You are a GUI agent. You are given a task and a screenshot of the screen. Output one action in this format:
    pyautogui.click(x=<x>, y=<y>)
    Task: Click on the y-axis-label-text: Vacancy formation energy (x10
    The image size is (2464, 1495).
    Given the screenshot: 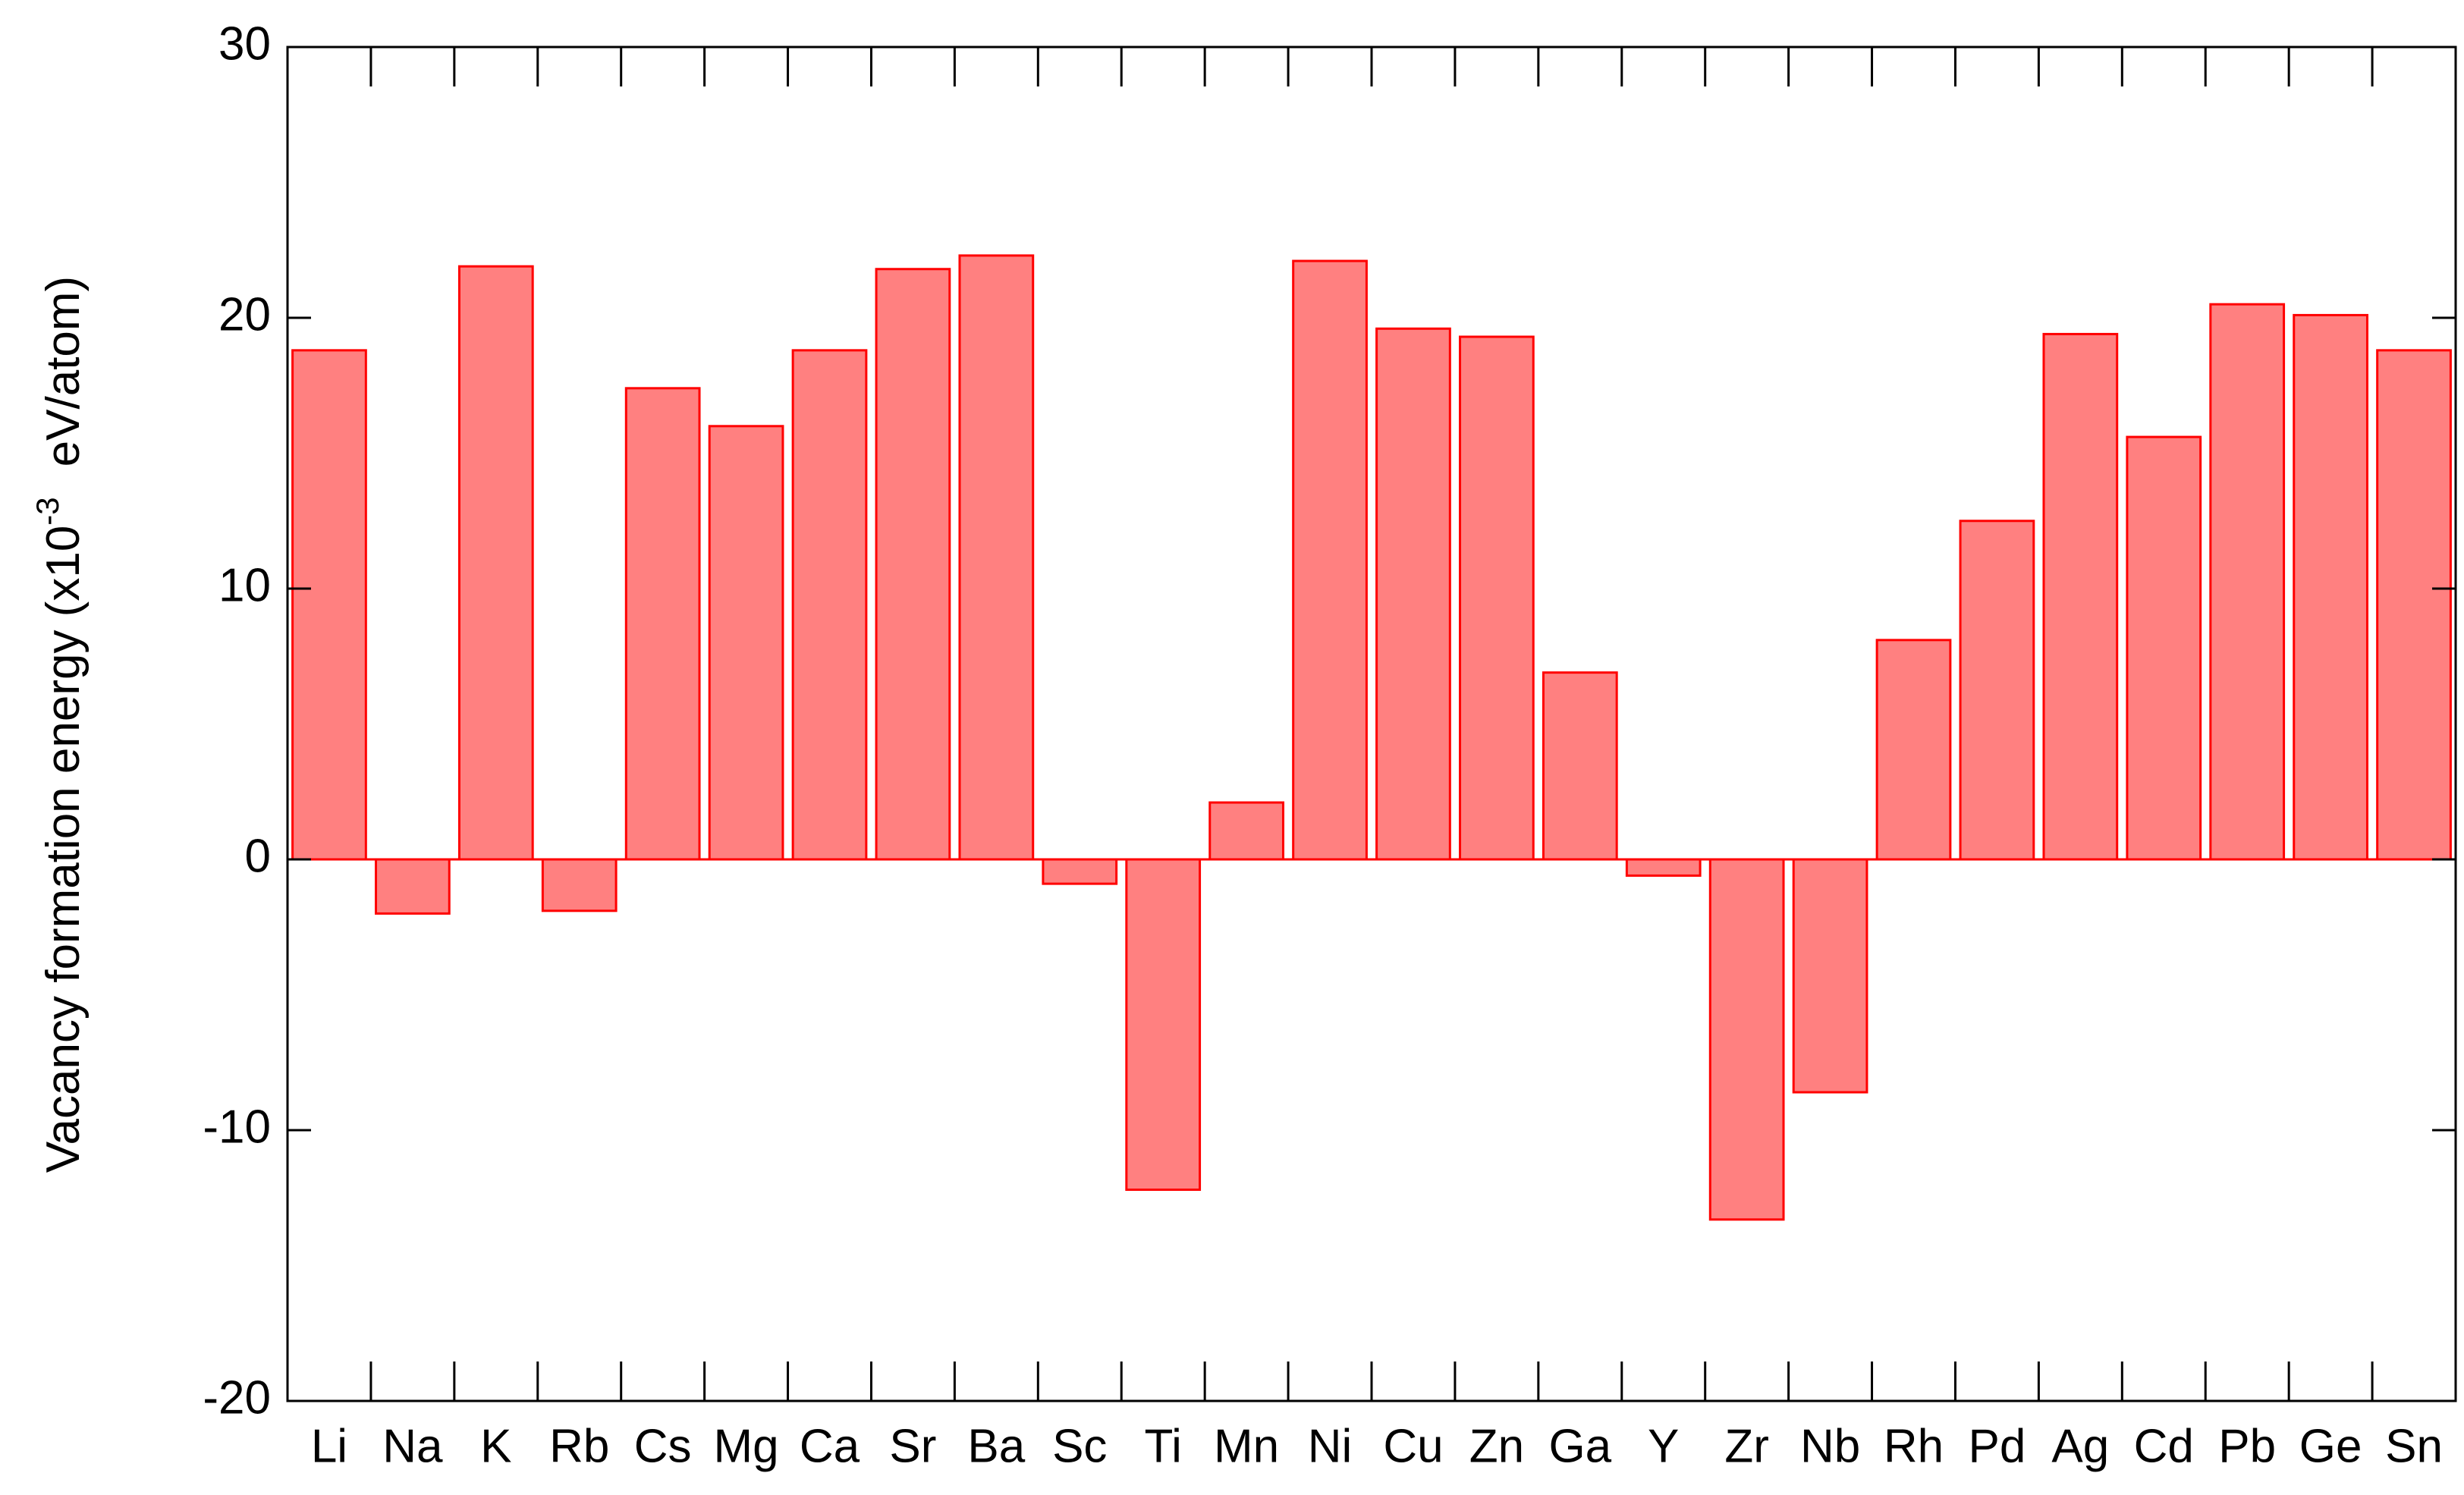 What is the action you would take?
    pyautogui.click(x=63, y=849)
    